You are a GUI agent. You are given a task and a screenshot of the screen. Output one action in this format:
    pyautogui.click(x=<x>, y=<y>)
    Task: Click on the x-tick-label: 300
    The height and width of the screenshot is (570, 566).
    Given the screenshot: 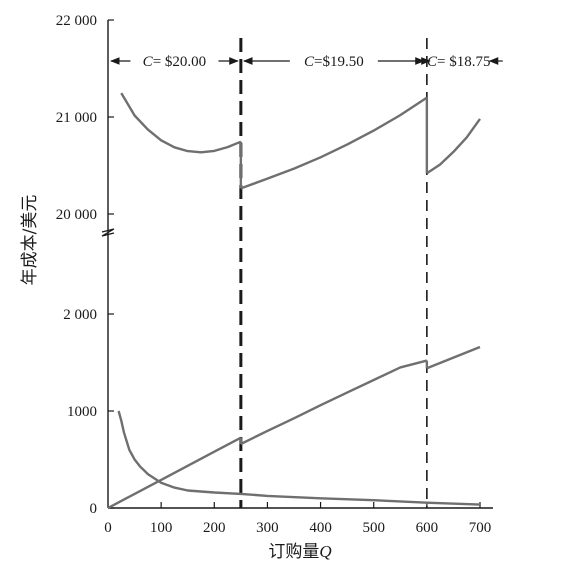 What is the action you would take?
    pyautogui.click(x=267, y=528)
    